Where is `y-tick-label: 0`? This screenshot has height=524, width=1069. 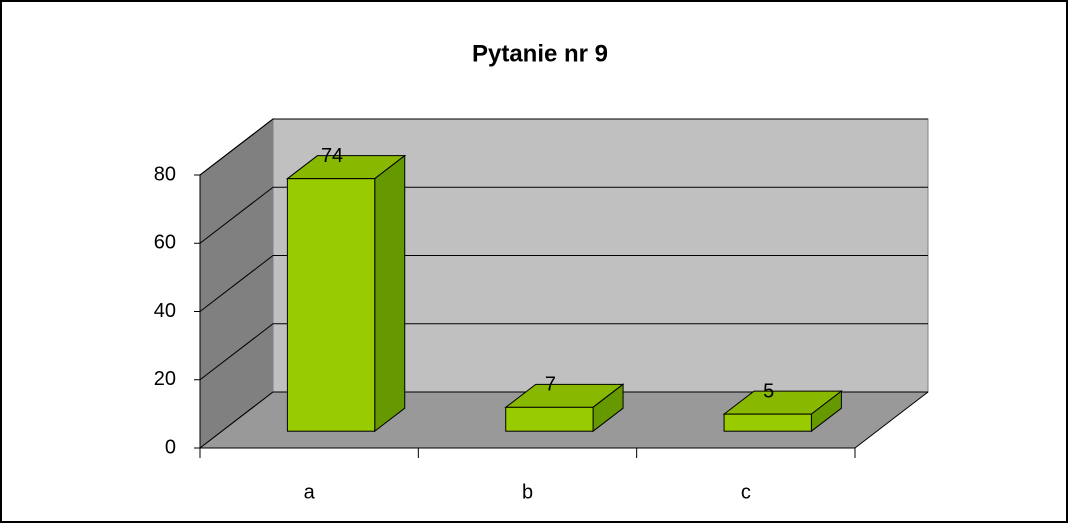 y-tick-label: 0 is located at coordinates (170, 447).